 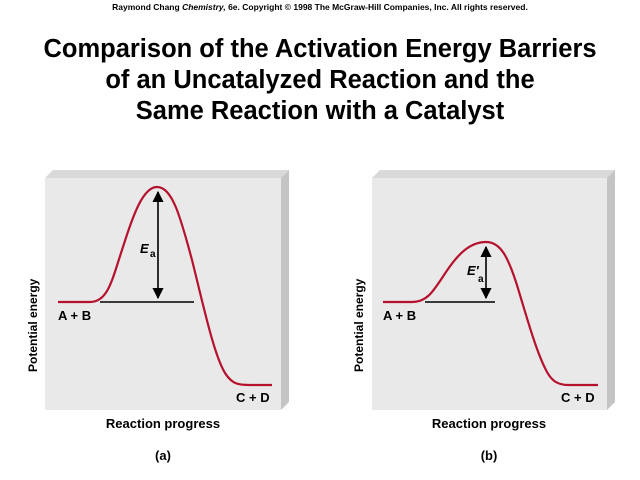 What do you see at coordinates (611, 290) in the screenshot?
I see `panel-b-side-face` at bounding box center [611, 290].